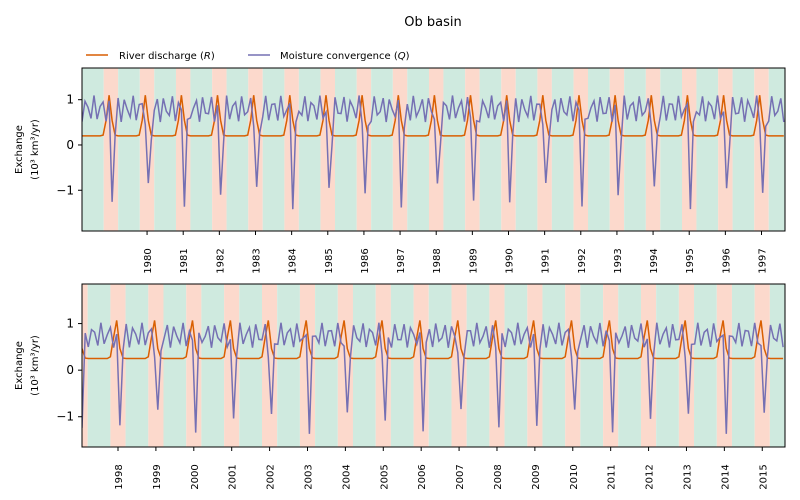 The height and width of the screenshot is (500, 800). What do you see at coordinates (473, 260) in the screenshot?
I see `xtick-label: 1989` at bounding box center [473, 260].